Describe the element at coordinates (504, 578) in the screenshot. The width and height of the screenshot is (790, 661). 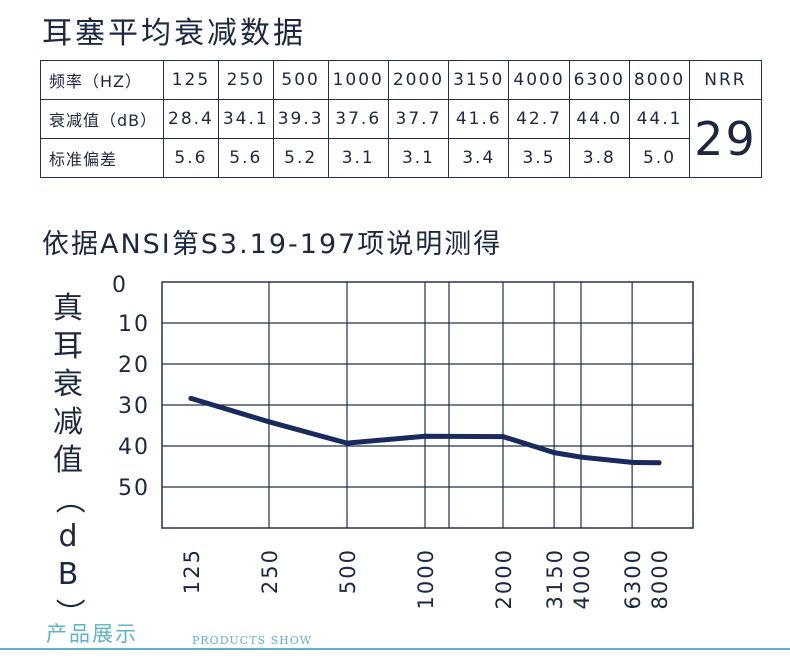
I see `x-tick-label: 2000` at that location.